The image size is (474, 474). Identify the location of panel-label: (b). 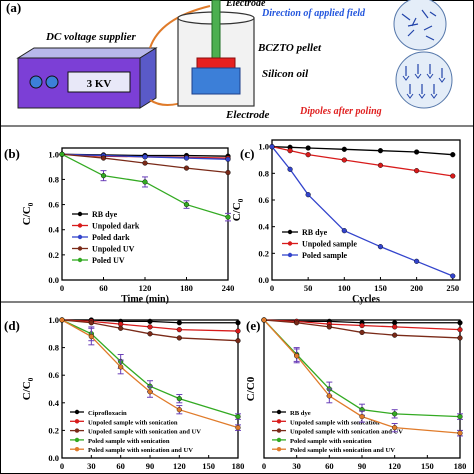
(12, 153).